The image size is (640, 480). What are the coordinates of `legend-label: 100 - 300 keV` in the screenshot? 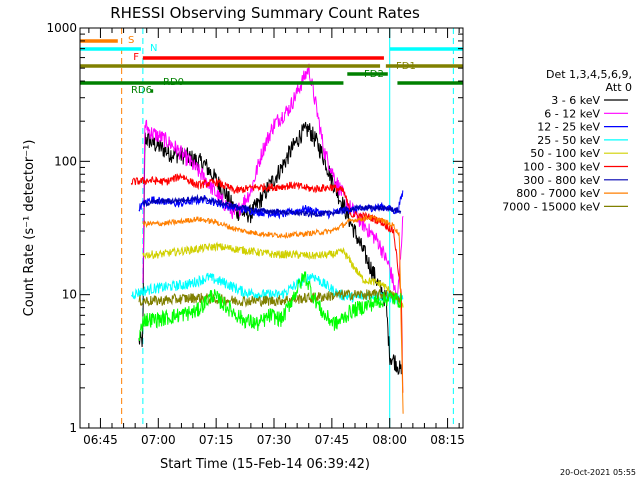 It's located at (561, 167).